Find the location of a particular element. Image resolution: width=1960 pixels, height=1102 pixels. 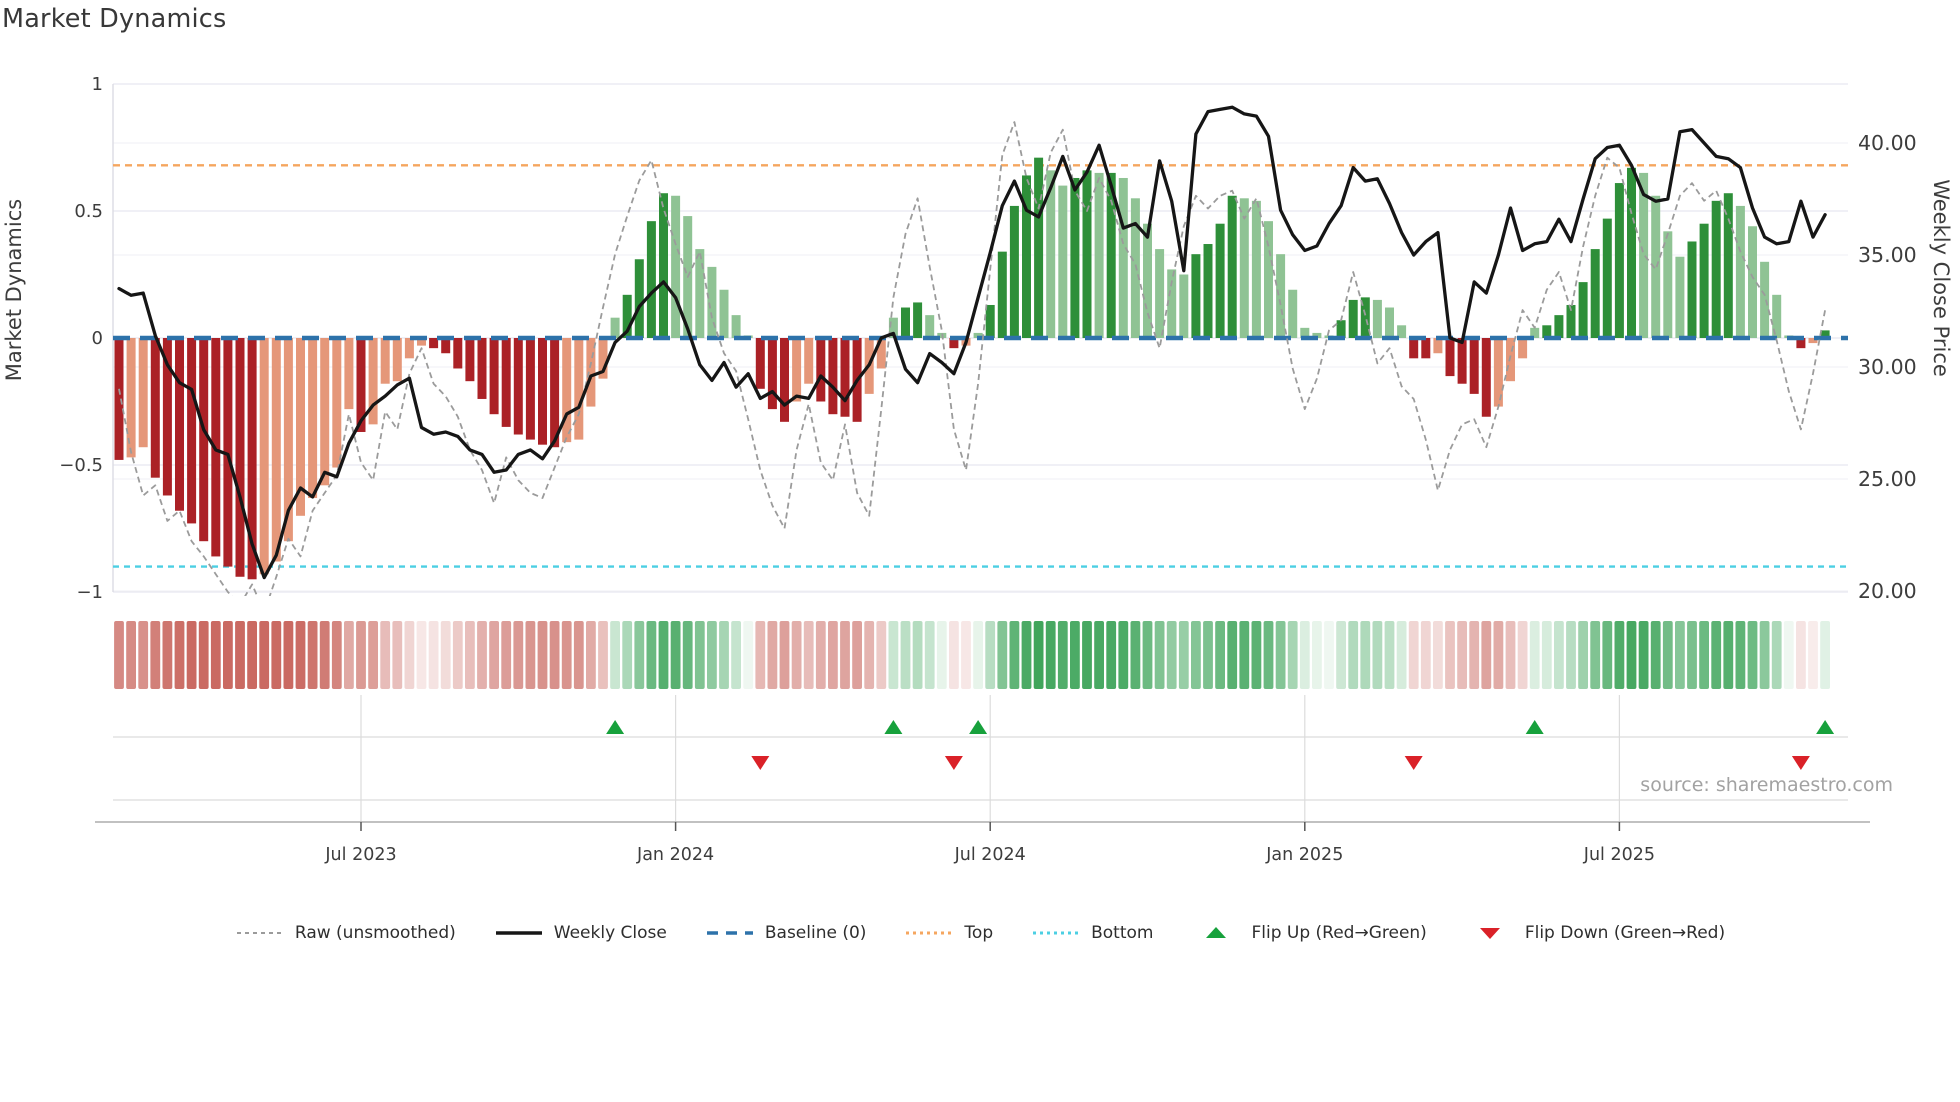

right-axis-title: Weekly Close Price is located at coordinates (1941, 278).